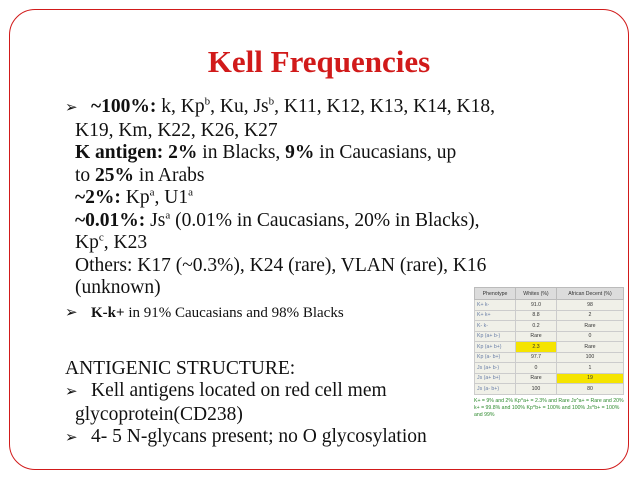  I want to click on freq-label: K antigen: 2%, so click(136, 152).